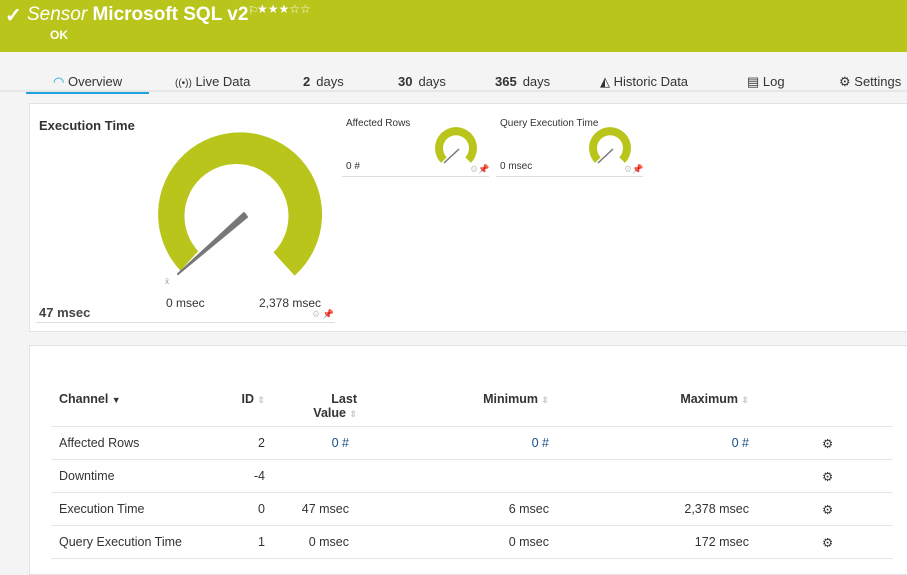 This screenshot has height=575, width=907. I want to click on table-row: Execution Time 0 47 msec 6 msec 2,378 msec ⚙, so click(472, 509).